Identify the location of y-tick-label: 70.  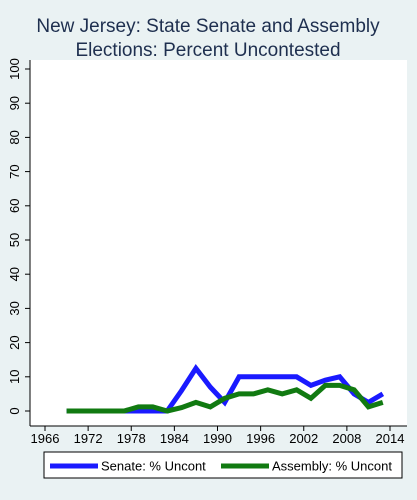
(14, 171).